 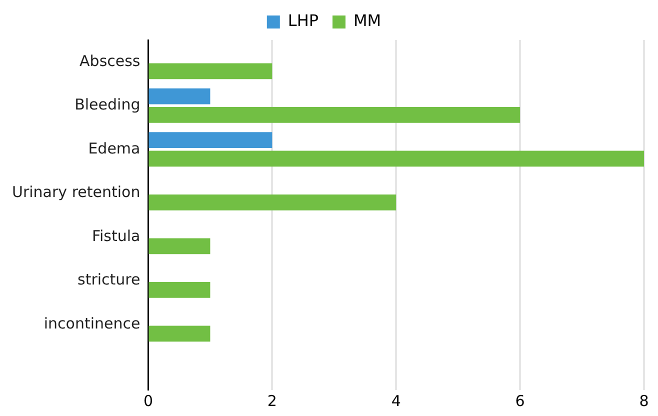 What do you see at coordinates (272, 401) in the screenshot?
I see `x-tick-label: 2` at bounding box center [272, 401].